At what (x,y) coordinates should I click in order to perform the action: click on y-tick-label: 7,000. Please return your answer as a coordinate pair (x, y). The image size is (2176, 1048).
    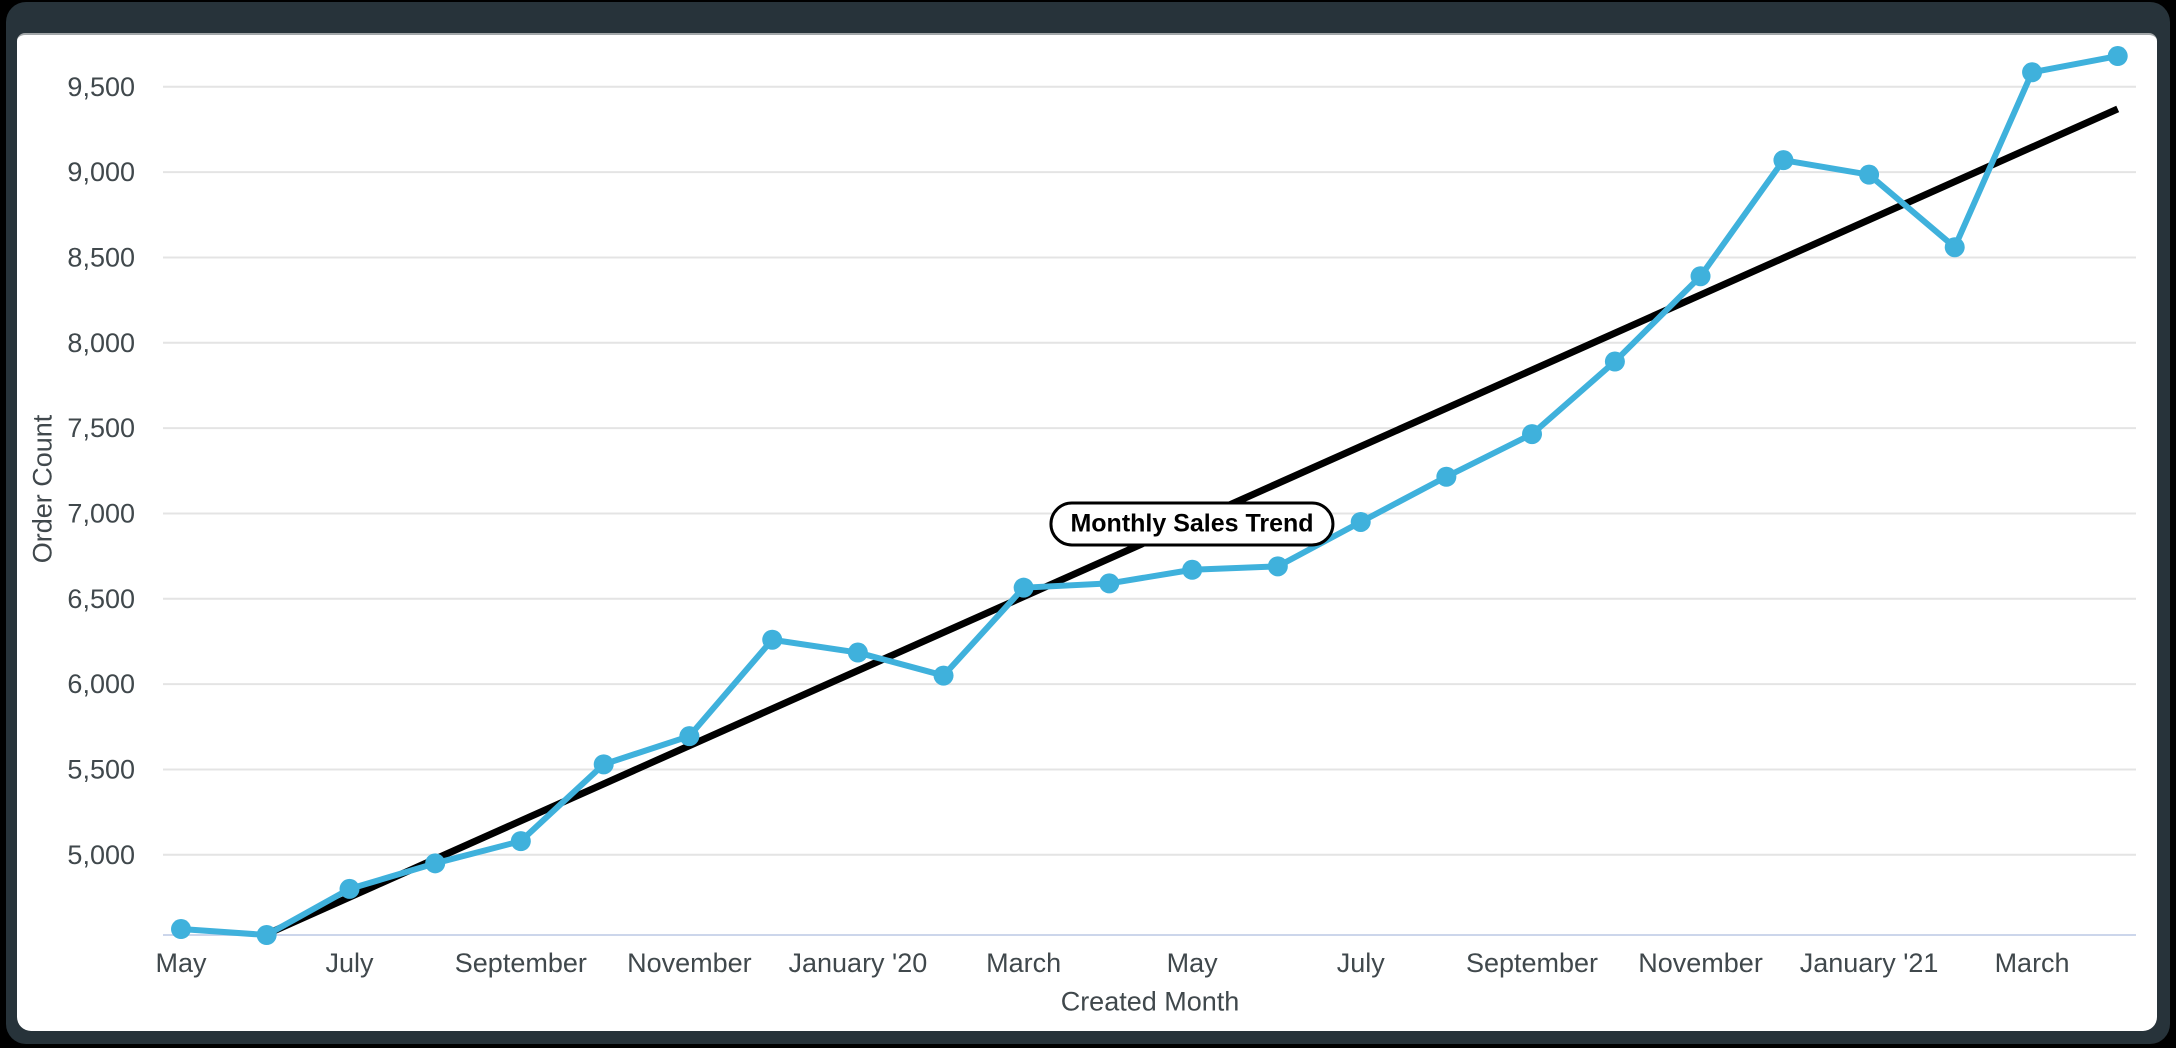
    Looking at the image, I should click on (101, 513).